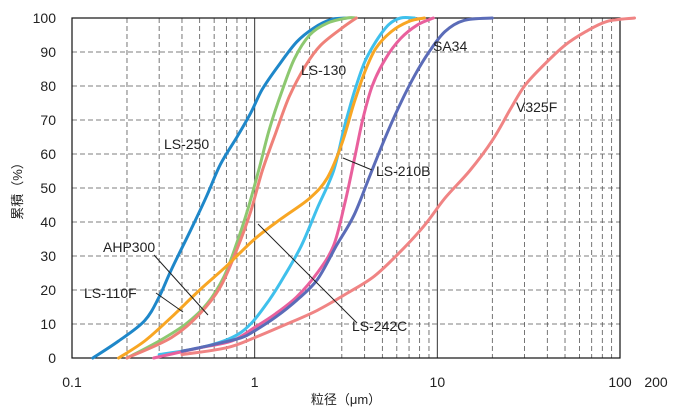 This screenshot has width=673, height=408. Describe the element at coordinates (620, 382) in the screenshot. I see `x-tick-label: 100` at that location.